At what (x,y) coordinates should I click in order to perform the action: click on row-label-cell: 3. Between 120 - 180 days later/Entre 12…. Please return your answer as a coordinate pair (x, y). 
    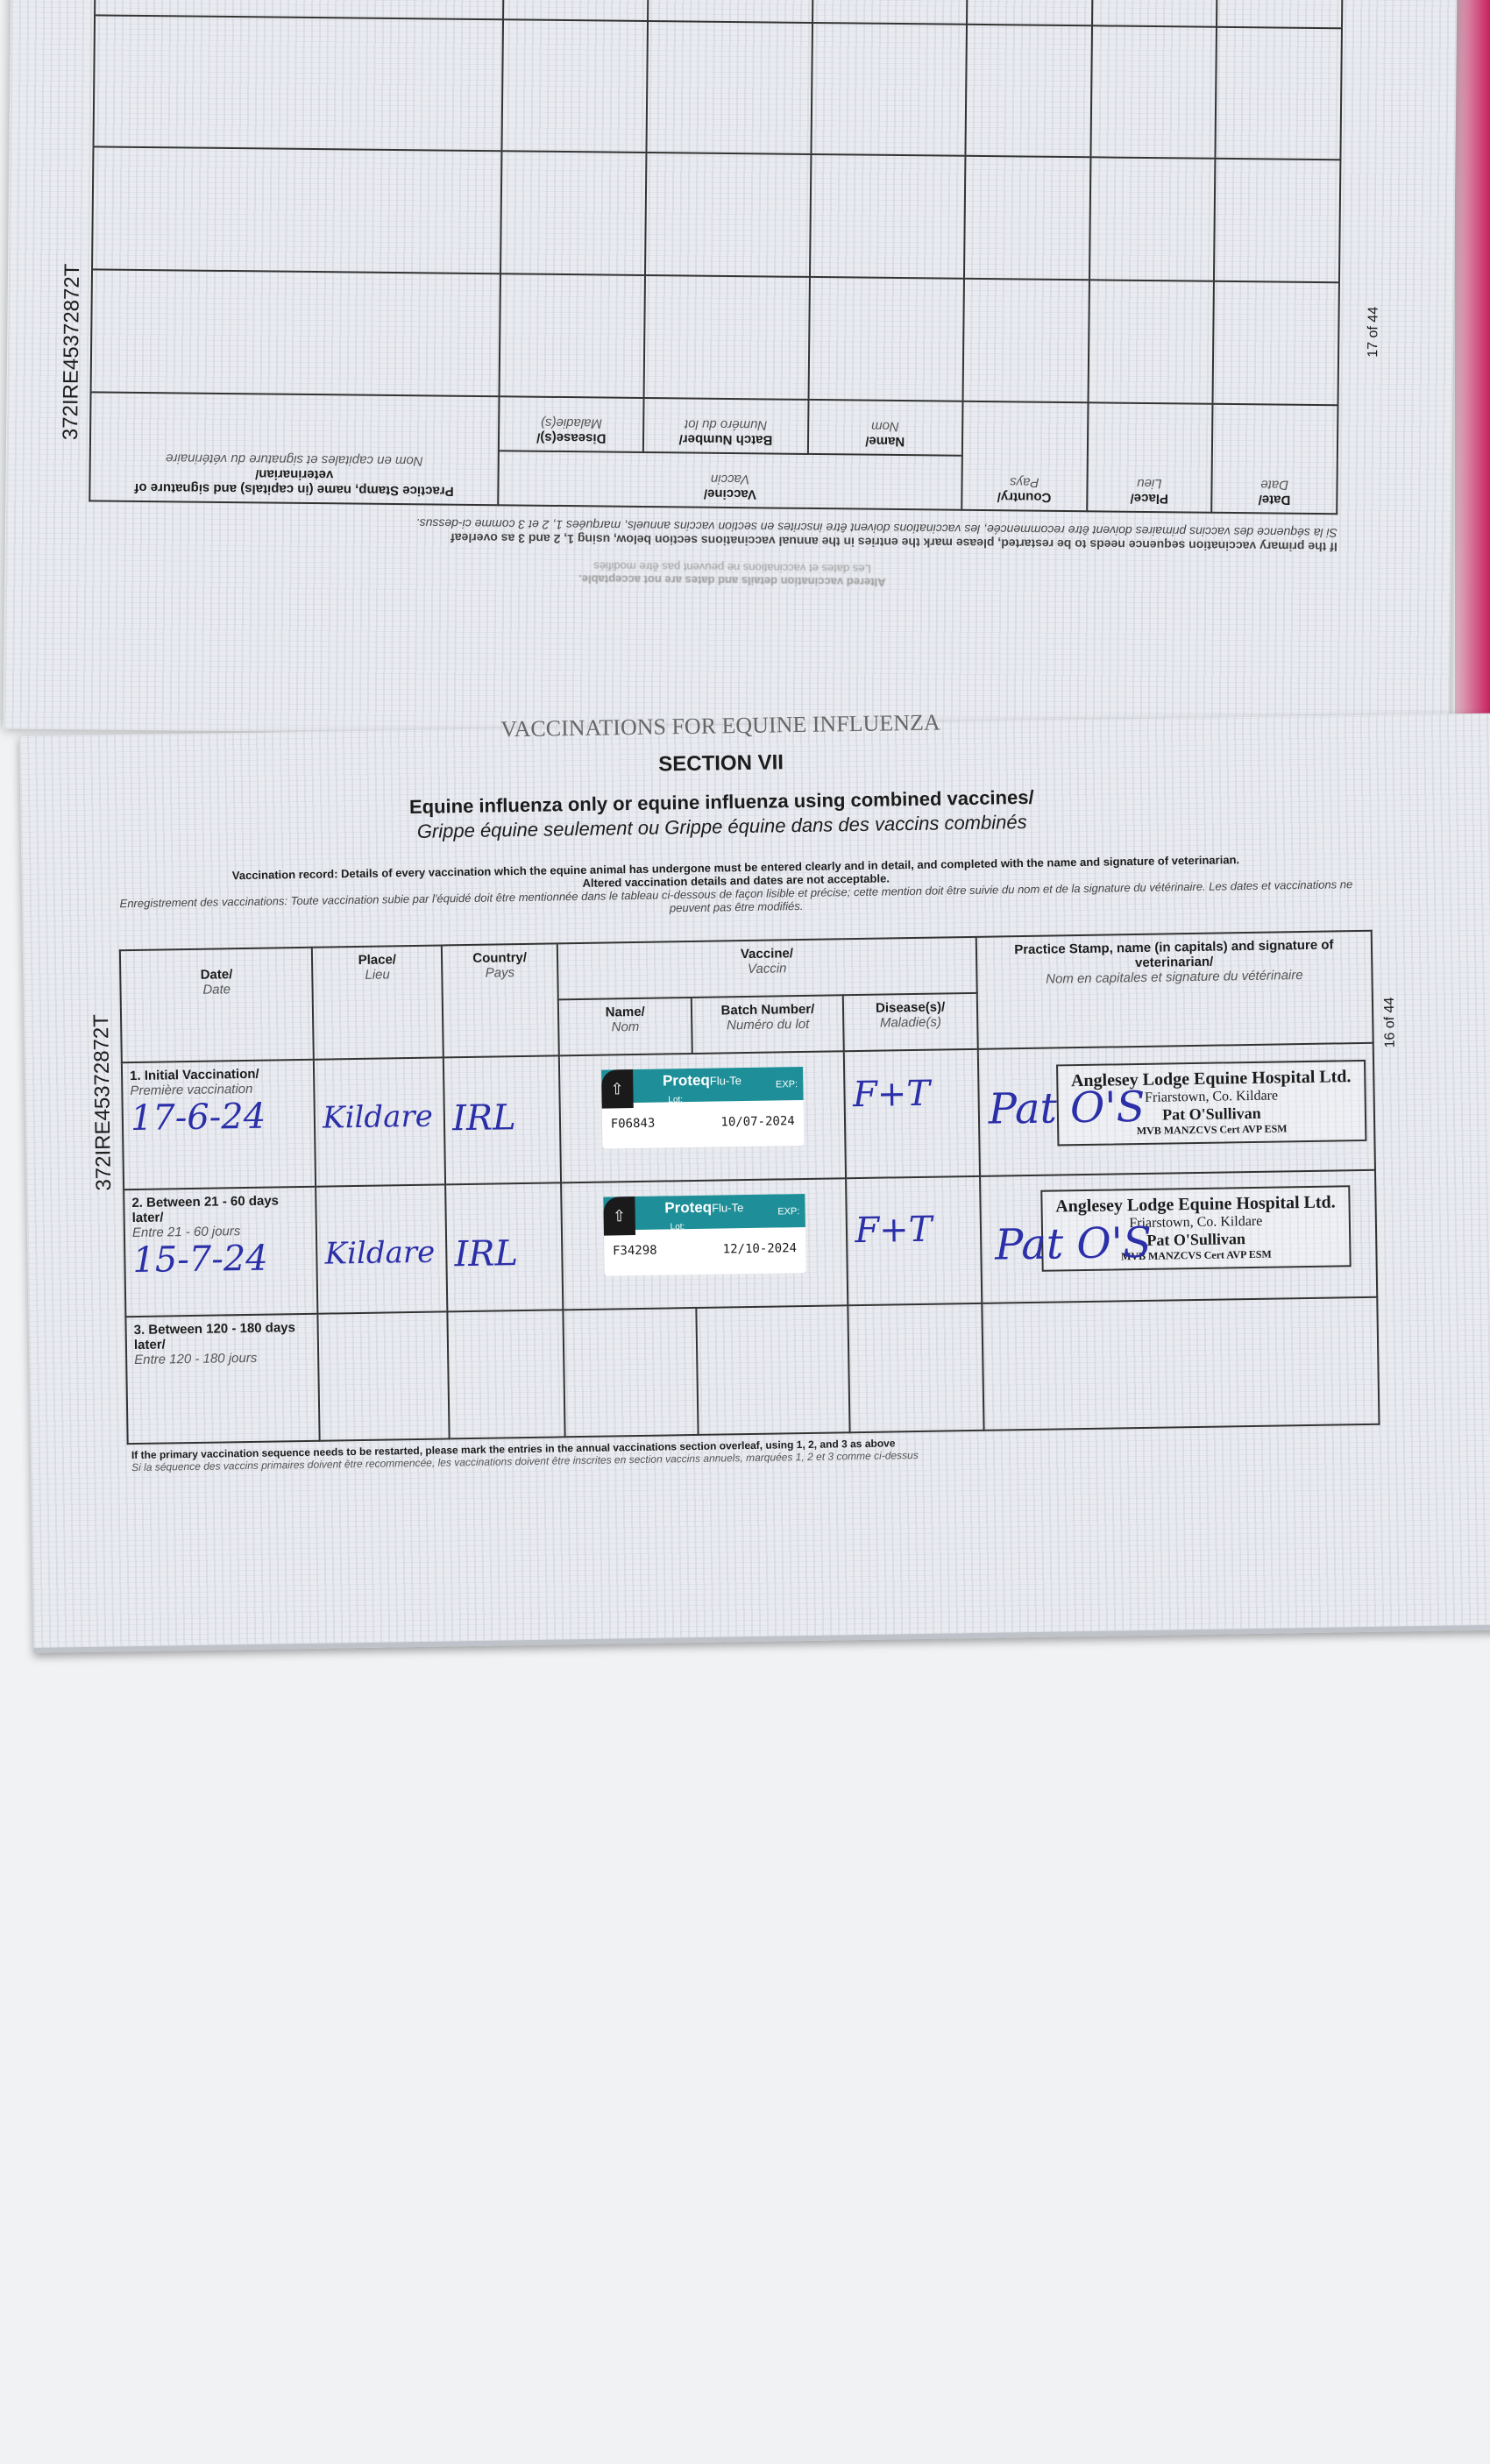
    Looking at the image, I should click on (223, 1379).